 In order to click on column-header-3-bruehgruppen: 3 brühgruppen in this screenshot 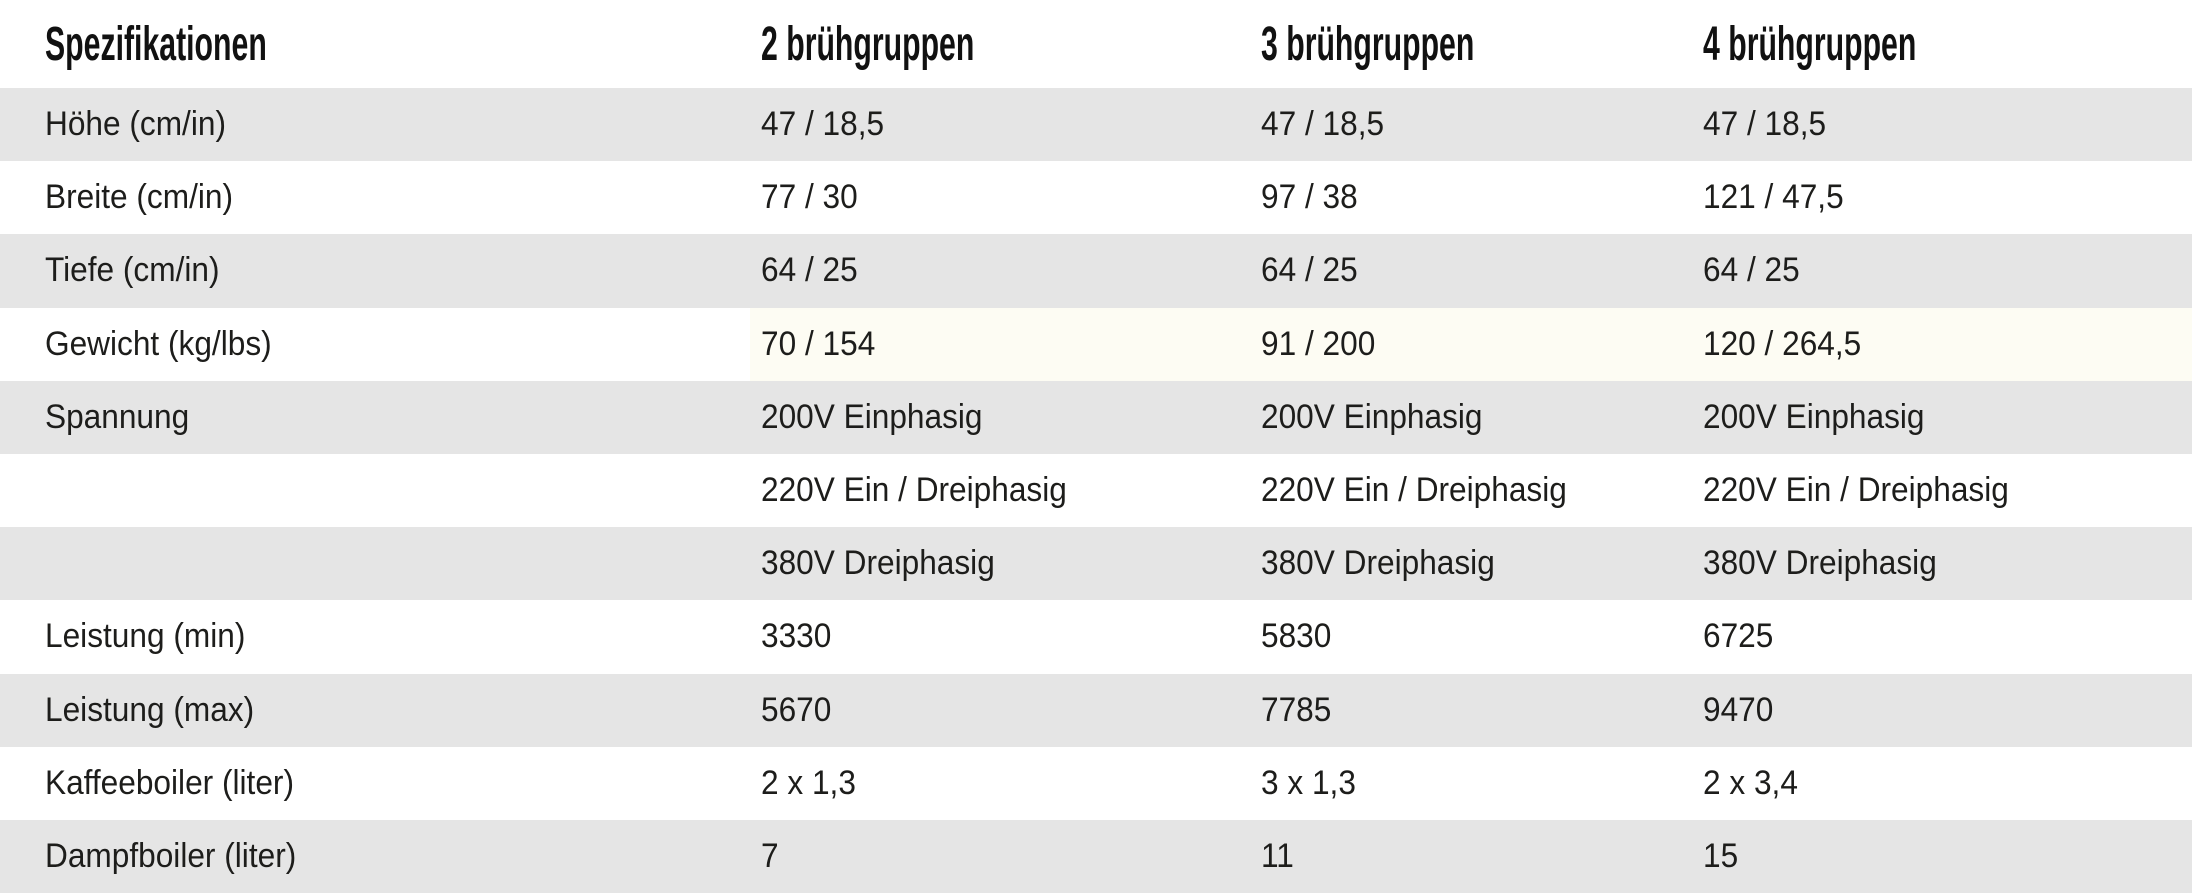, I will do `click(1471, 44)`.